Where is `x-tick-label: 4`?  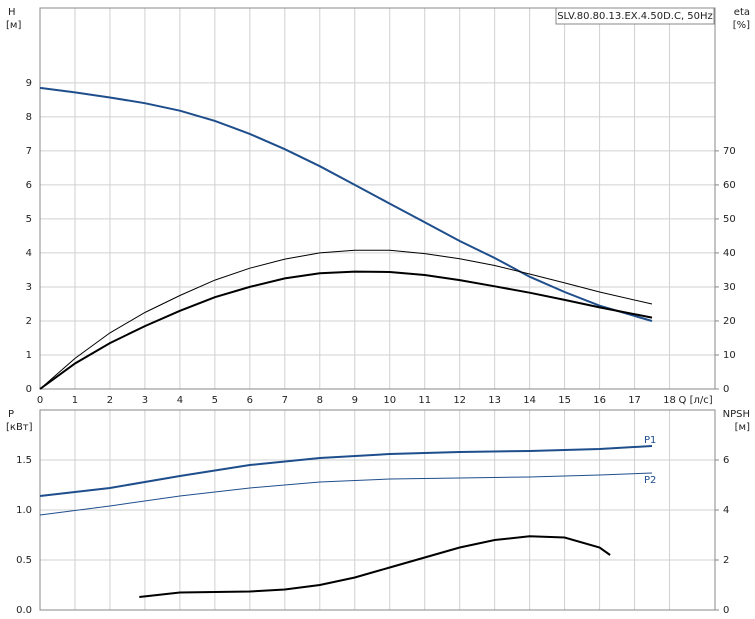
x-tick-label: 4 is located at coordinates (180, 400).